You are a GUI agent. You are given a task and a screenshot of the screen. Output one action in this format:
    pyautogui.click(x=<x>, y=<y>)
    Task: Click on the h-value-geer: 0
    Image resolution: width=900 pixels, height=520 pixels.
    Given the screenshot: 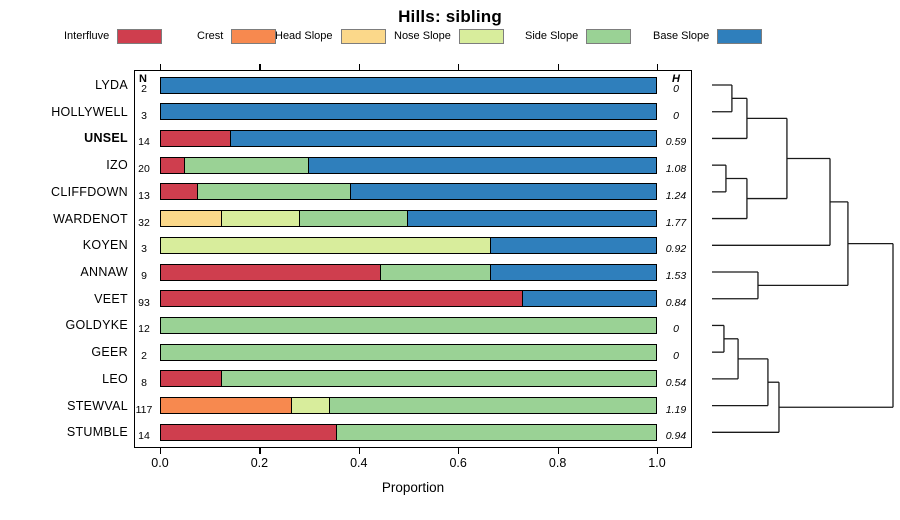 What is the action you would take?
    pyautogui.click(x=676, y=356)
    